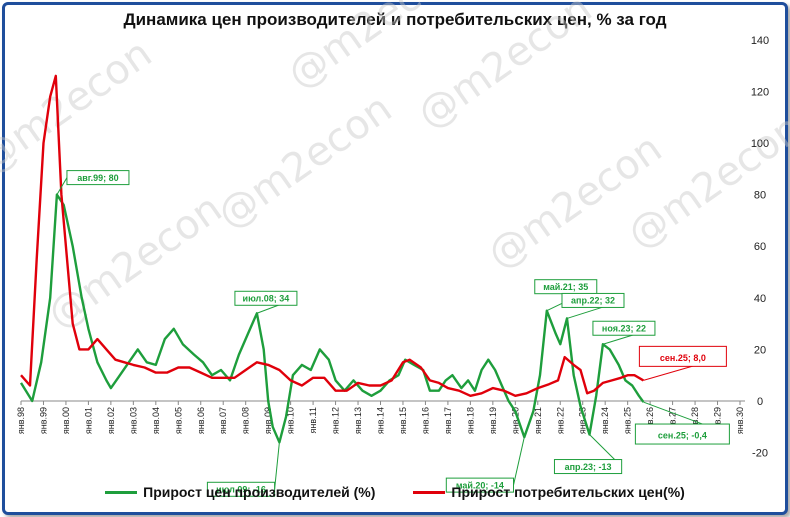 The width and height of the screenshot is (790, 517). I want to click on x-tick-label: янв.23, so click(583, 420).